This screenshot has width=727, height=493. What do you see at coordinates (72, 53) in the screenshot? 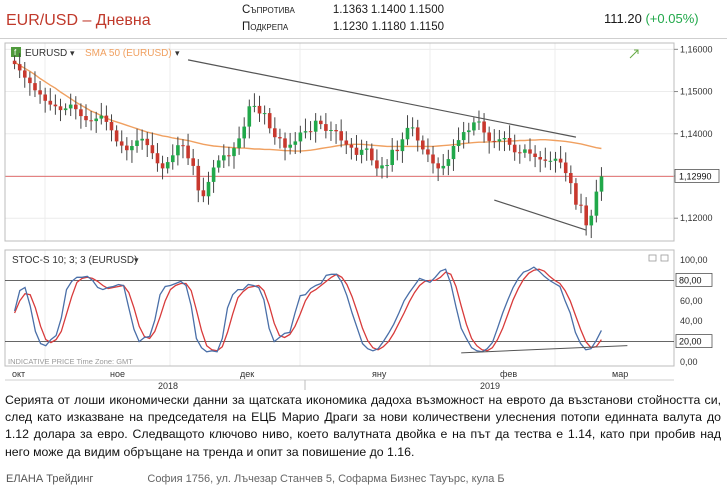
I see `legend-dropdown-icon: ▾` at bounding box center [72, 53].